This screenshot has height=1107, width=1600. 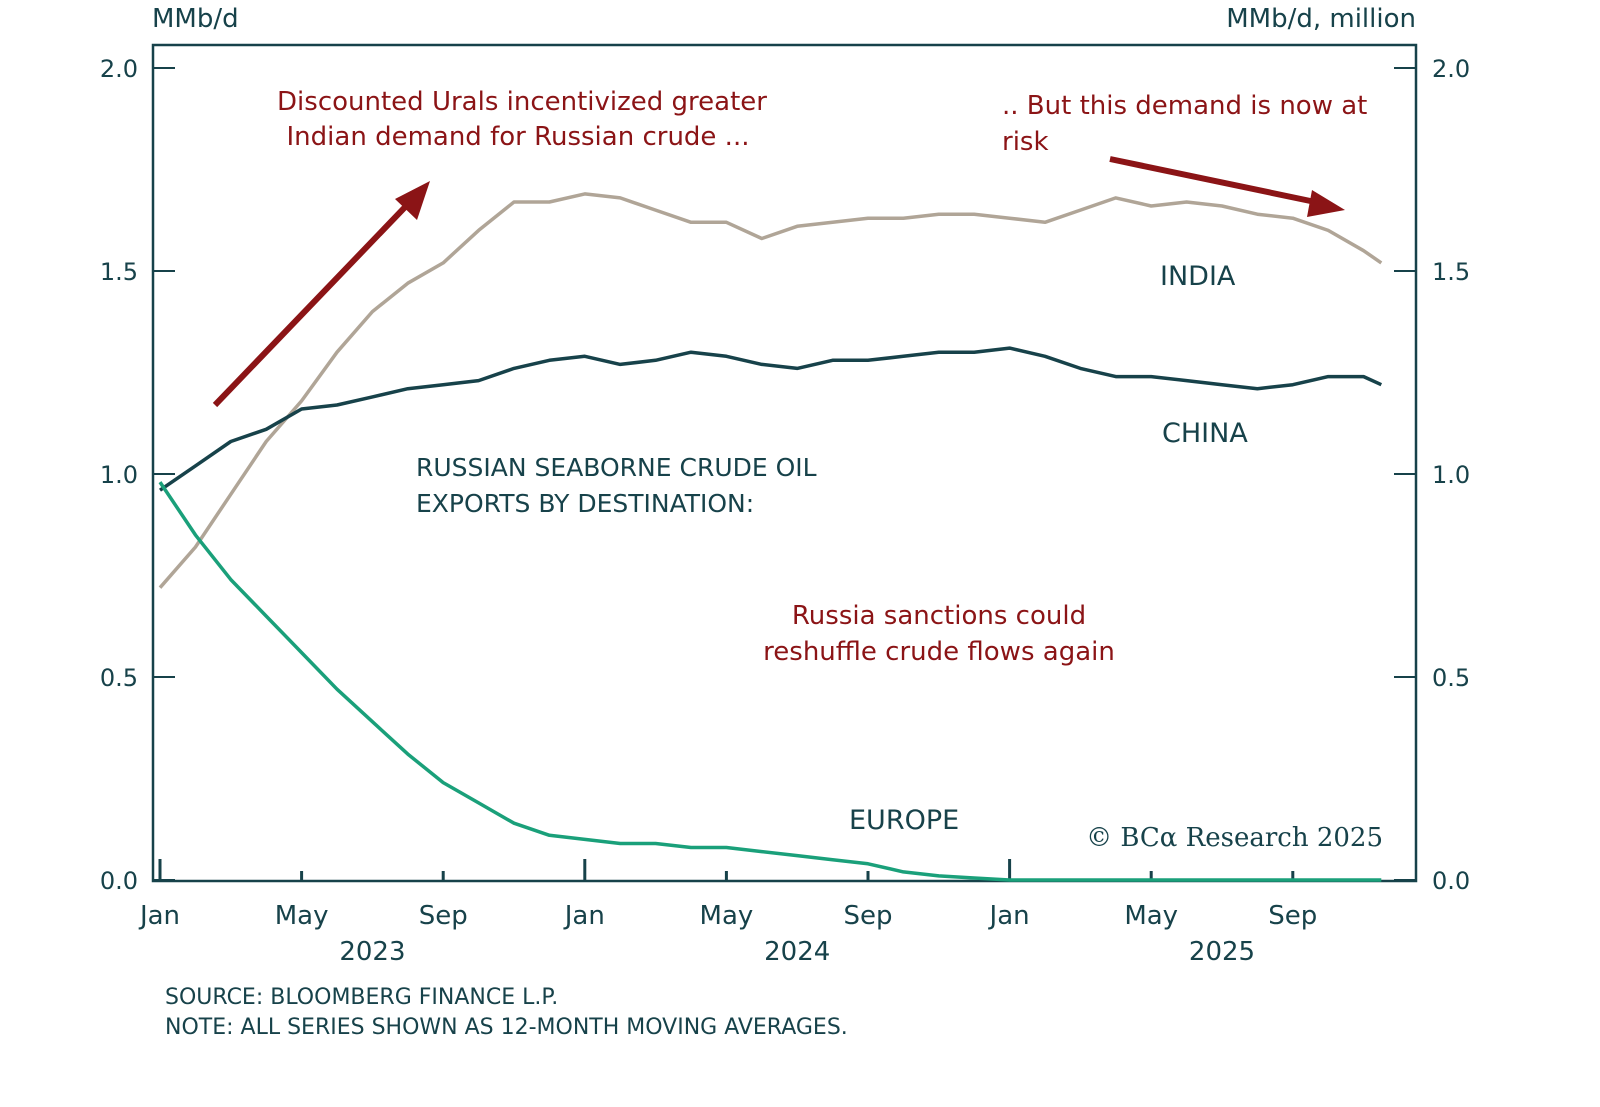 What do you see at coordinates (1184, 106) in the screenshot?
I see `annotation-risk-line-1: .. But this demand is now at` at bounding box center [1184, 106].